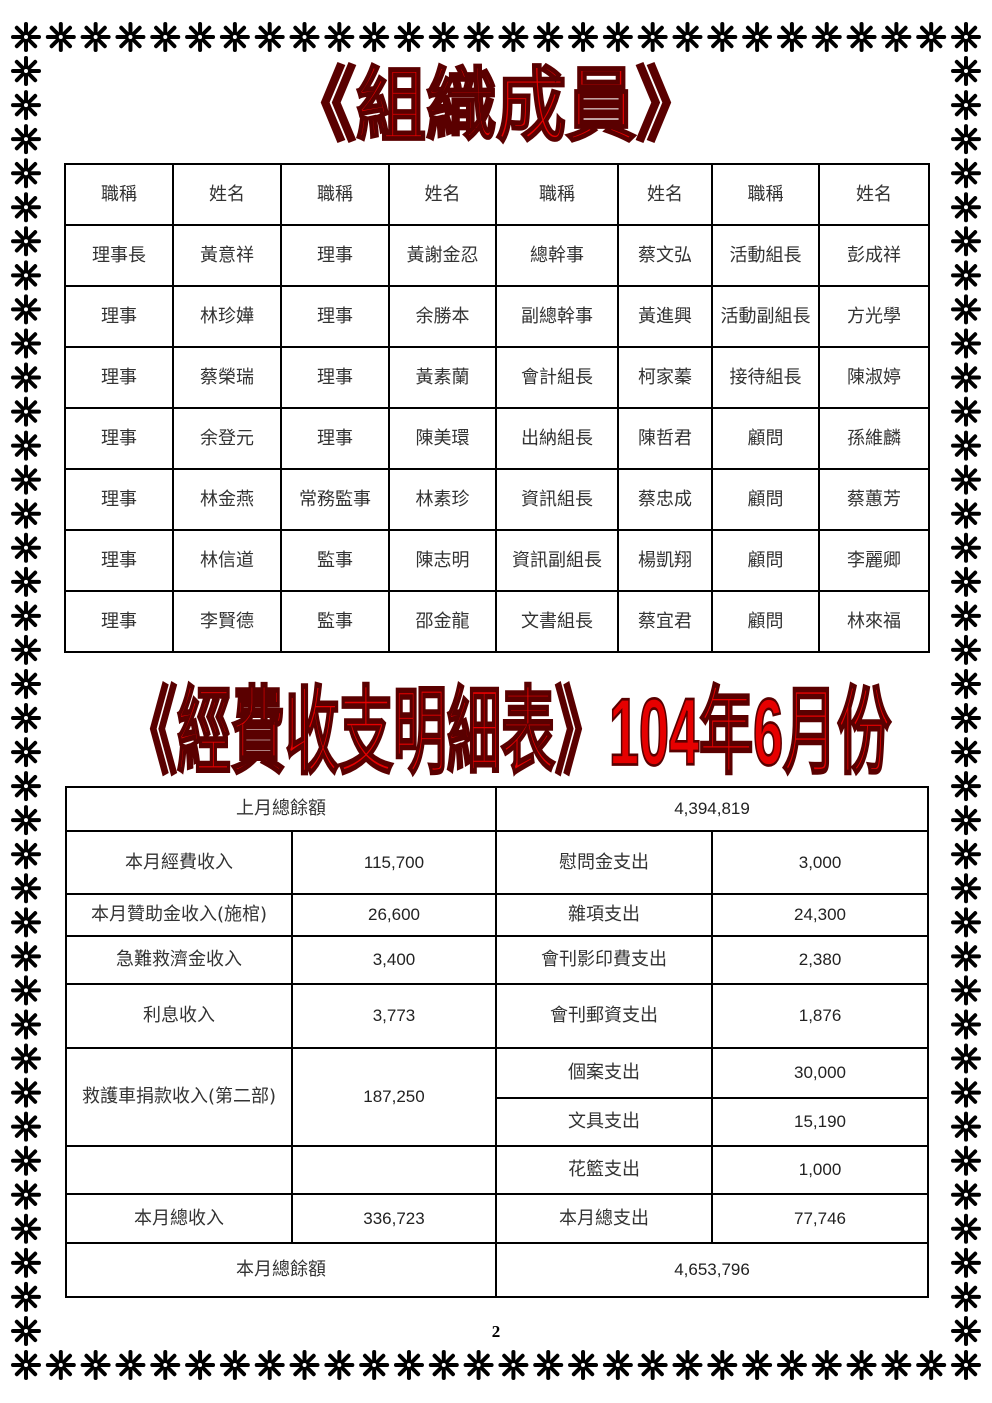 The height and width of the screenshot is (1403, 992). Describe the element at coordinates (604, 1016) in the screenshot. I see `expense-label: 會刊郵資支出` at that location.